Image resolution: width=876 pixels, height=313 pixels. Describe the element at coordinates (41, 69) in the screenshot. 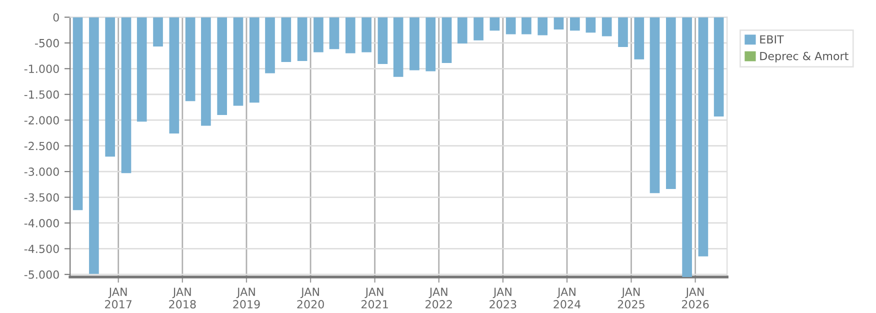

I see `y-tick-label: -1.000` at that location.